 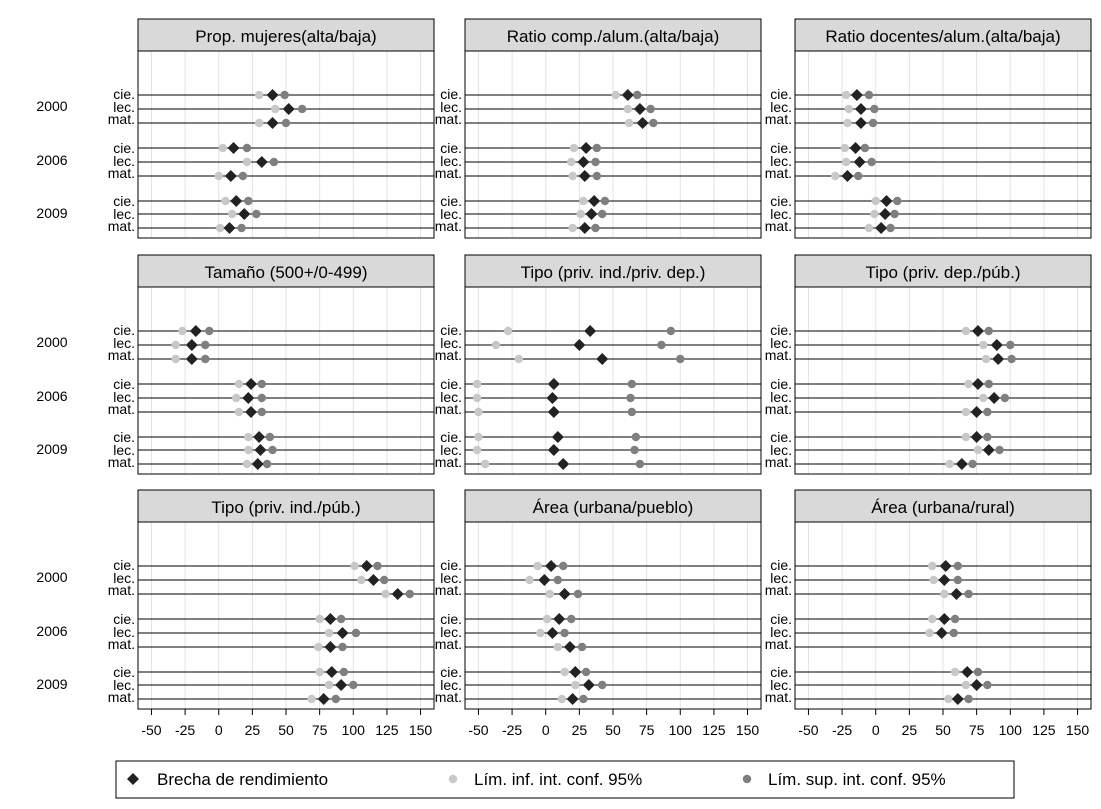 I want to click on legend-upper-marker, so click(x=747, y=779).